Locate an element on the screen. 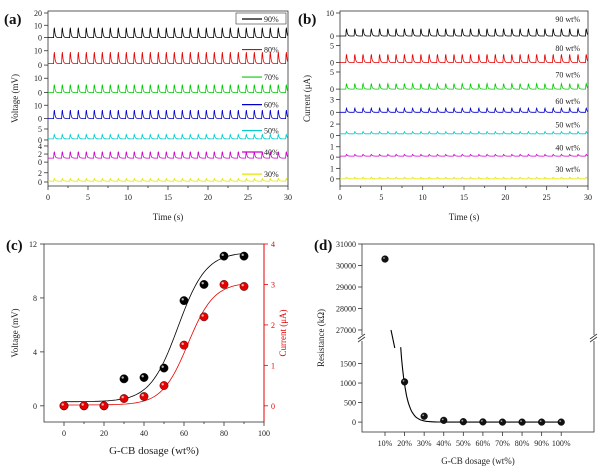 This screenshot has width=600, height=470. y-tick-label: 30000 is located at coordinates (346, 266).